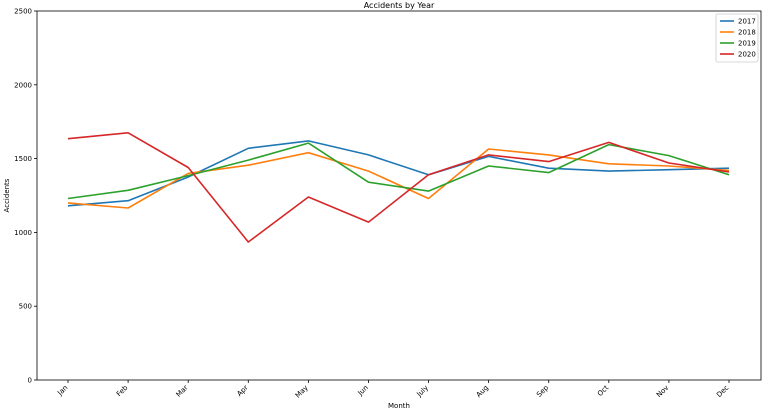 The height and width of the screenshot is (411, 770). What do you see at coordinates (25, 307) in the screenshot?
I see `y-tick-label: 500` at bounding box center [25, 307].